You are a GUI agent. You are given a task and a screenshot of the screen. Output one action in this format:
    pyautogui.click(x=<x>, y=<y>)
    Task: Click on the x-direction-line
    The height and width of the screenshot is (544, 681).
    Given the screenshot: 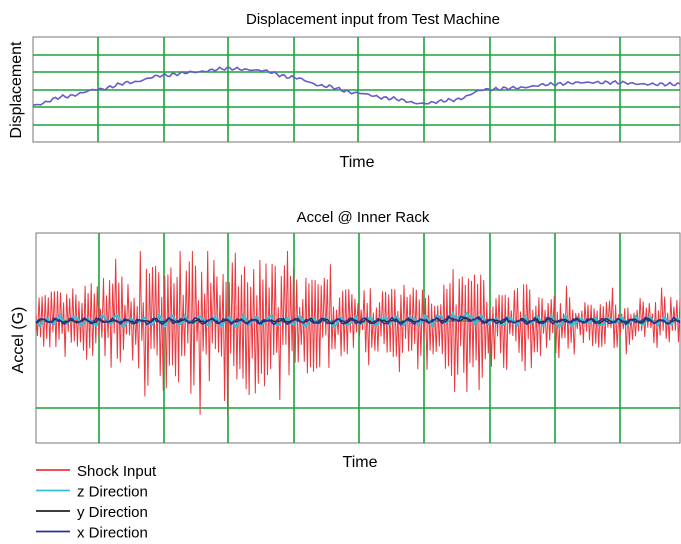 What is the action you would take?
    pyautogui.click(x=358, y=320)
    